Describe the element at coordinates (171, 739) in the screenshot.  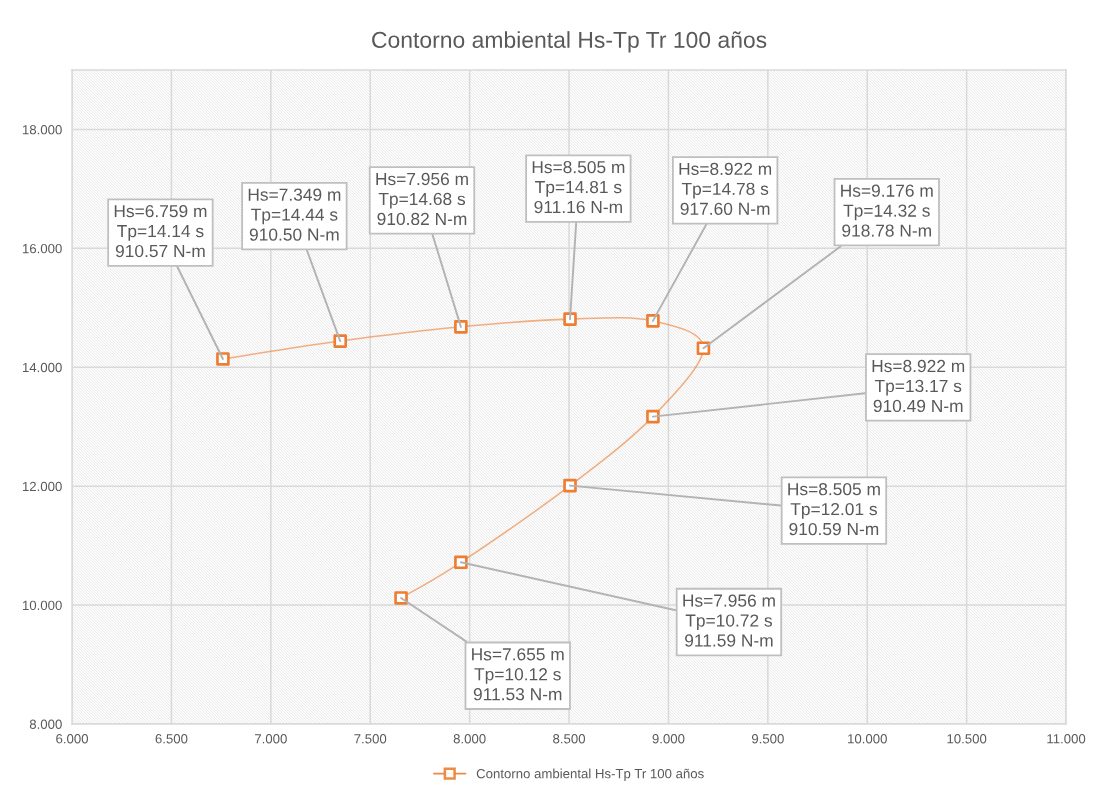
I see `x-tick-label: 6.500` at that location.